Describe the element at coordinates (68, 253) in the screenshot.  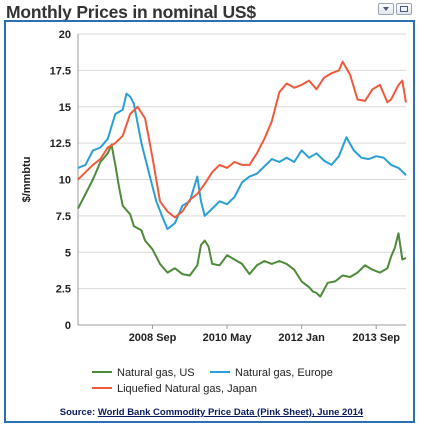
I see `y-tick-label: 5` at that location.